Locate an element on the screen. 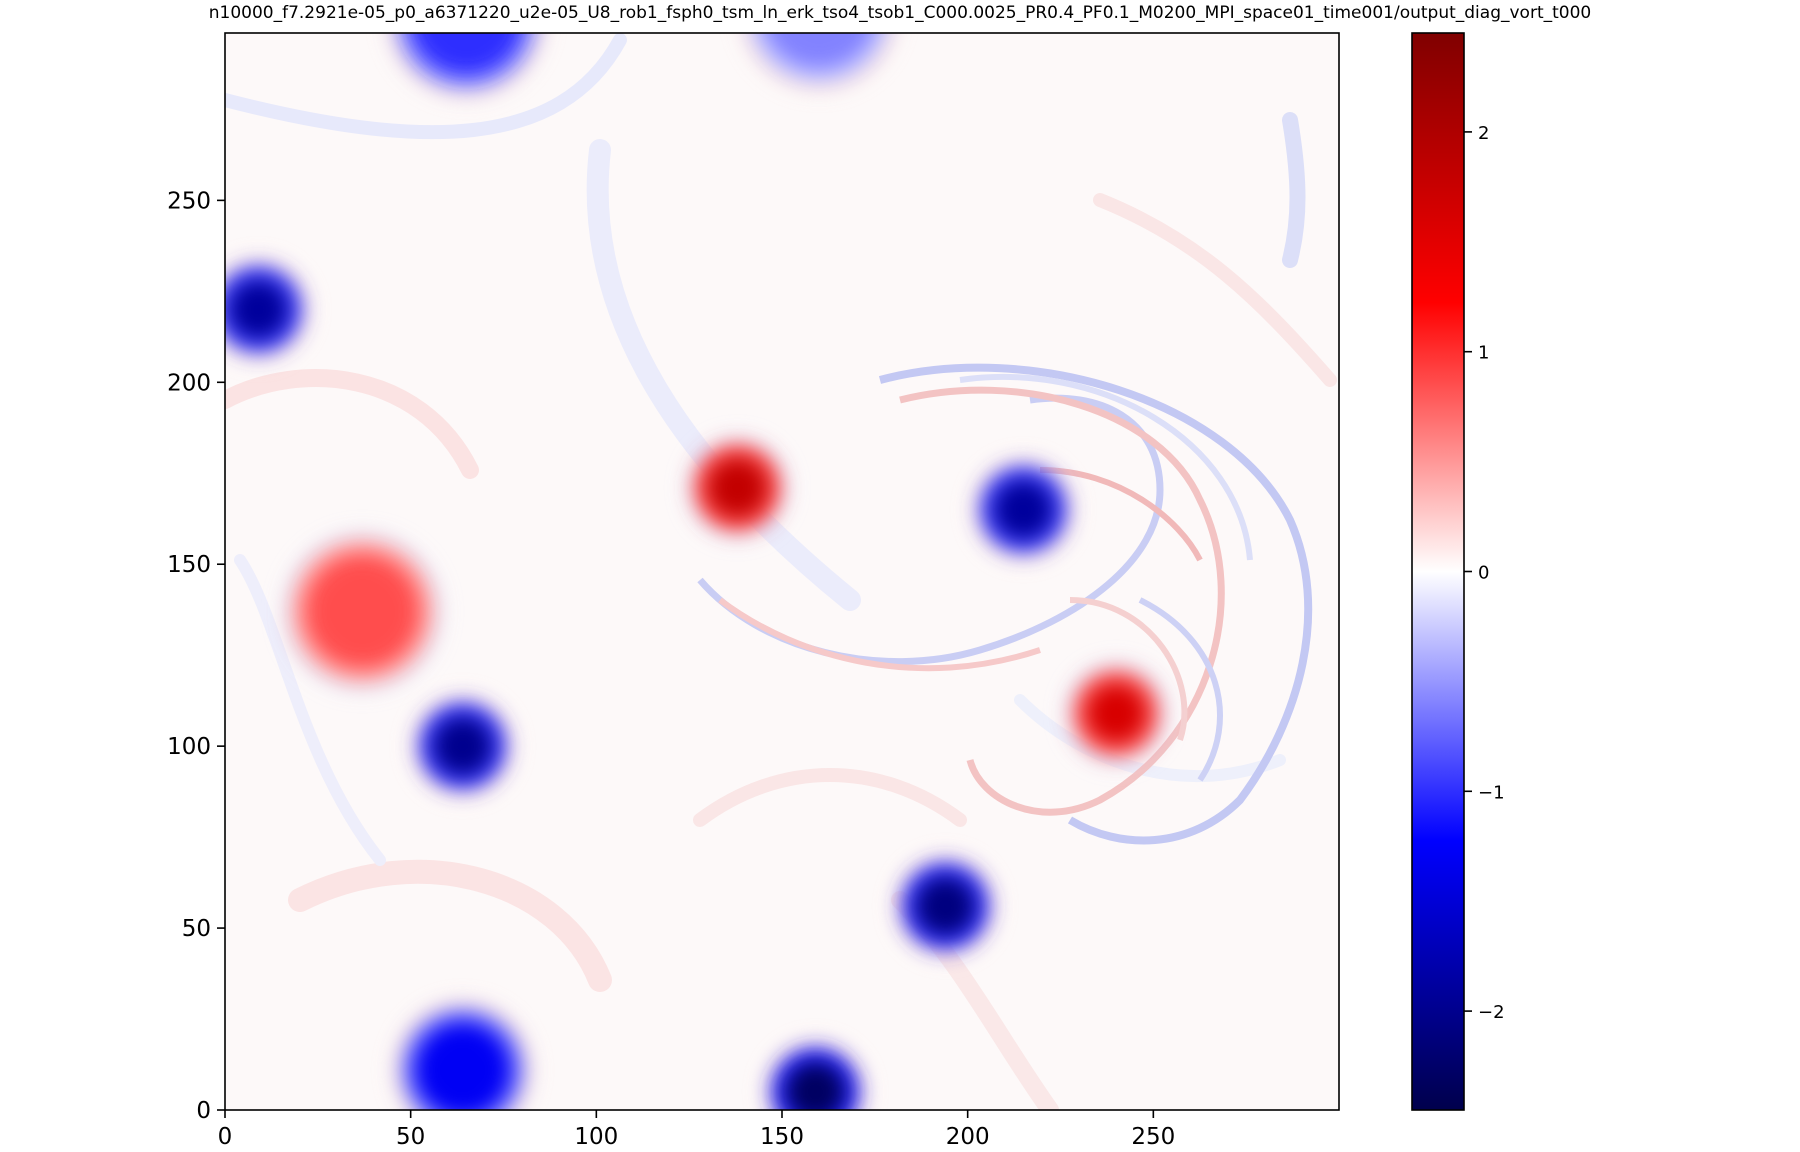 The height and width of the screenshot is (1152, 1800). y-tick-label: 0 is located at coordinates (203, 1111).